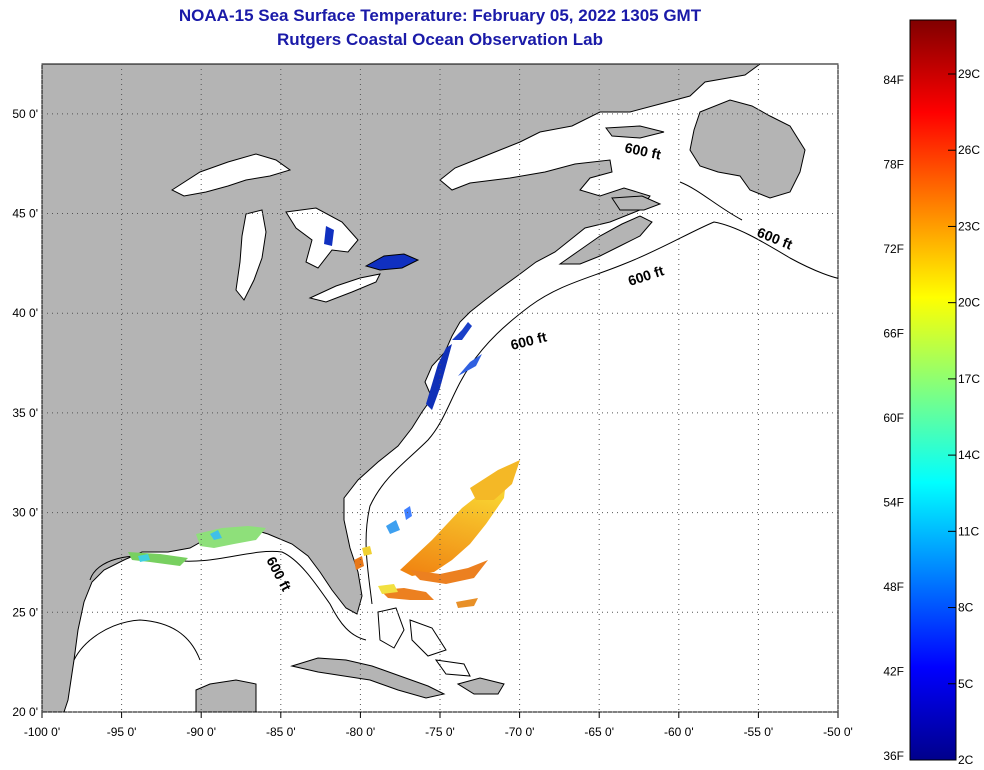  I want to click on colorbar-f-label: 54F, so click(893, 503).